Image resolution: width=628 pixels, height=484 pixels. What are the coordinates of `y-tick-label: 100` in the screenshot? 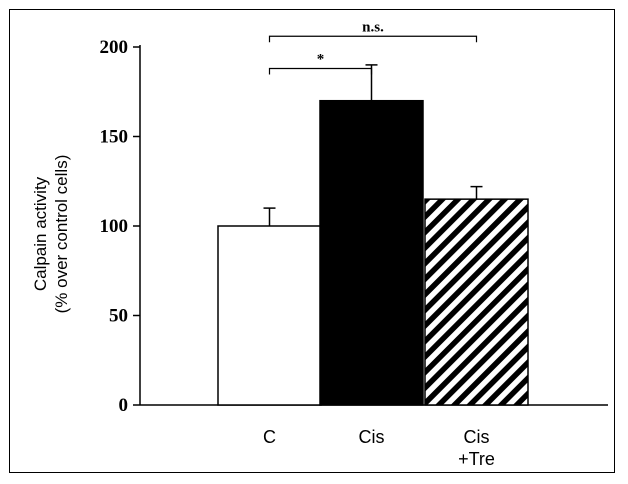 It's located at (114, 226).